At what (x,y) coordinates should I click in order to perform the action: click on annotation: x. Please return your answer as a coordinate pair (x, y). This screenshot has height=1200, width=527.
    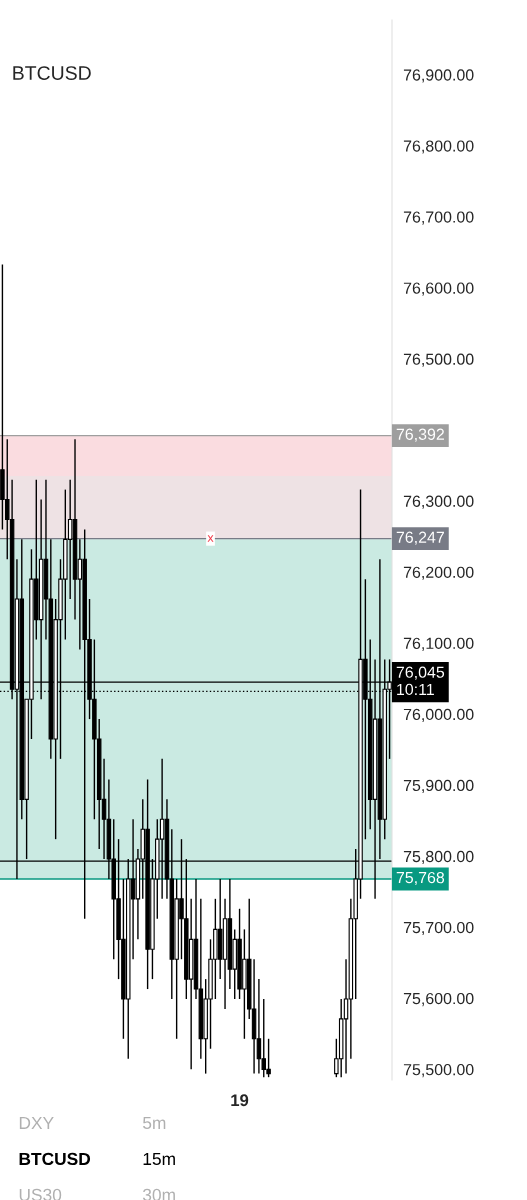
    Looking at the image, I should click on (210, 538).